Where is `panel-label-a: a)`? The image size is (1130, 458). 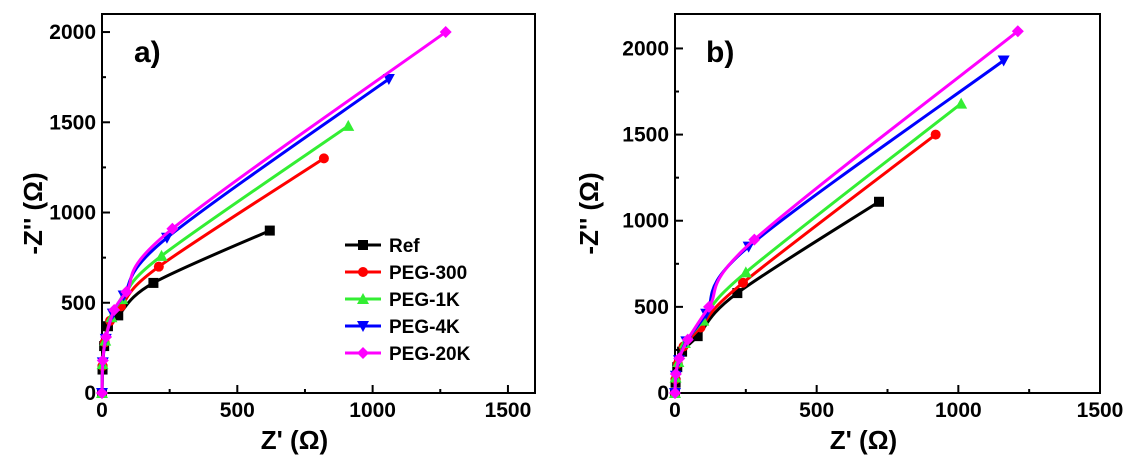 panel-label-a: a) is located at coordinates (147, 52).